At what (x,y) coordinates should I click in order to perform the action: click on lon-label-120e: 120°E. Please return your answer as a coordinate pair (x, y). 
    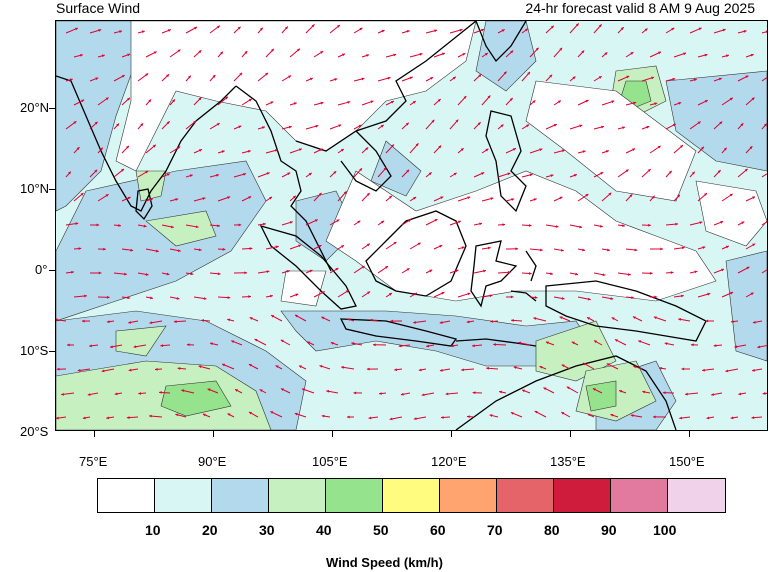
    Looking at the image, I should click on (449, 461).